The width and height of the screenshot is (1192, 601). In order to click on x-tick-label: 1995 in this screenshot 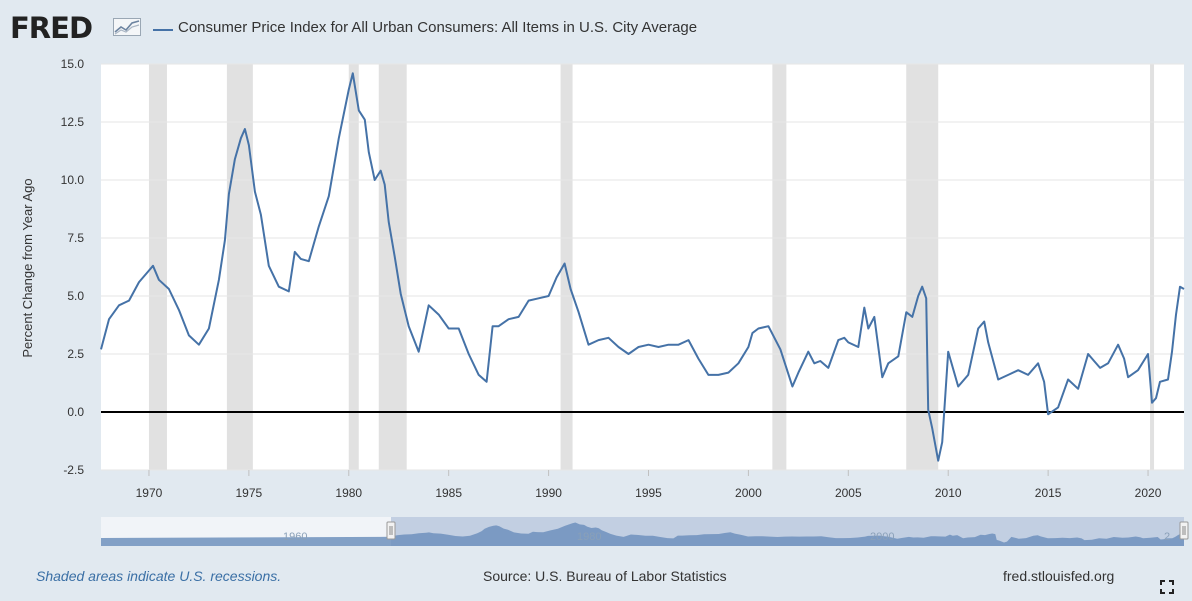, I will do `click(648, 493)`.